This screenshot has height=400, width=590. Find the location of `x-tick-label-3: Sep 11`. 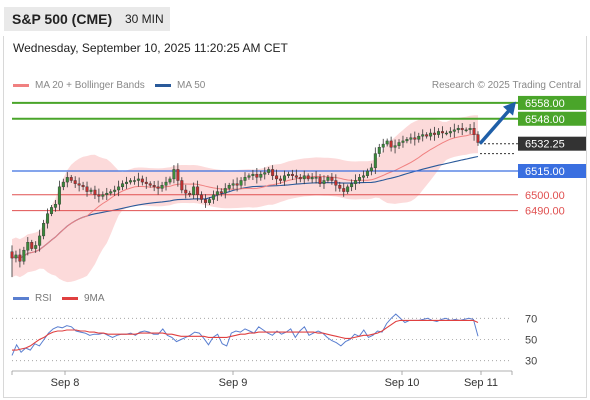

x-tick-label-3: Sep 11 is located at coordinates (481, 383).